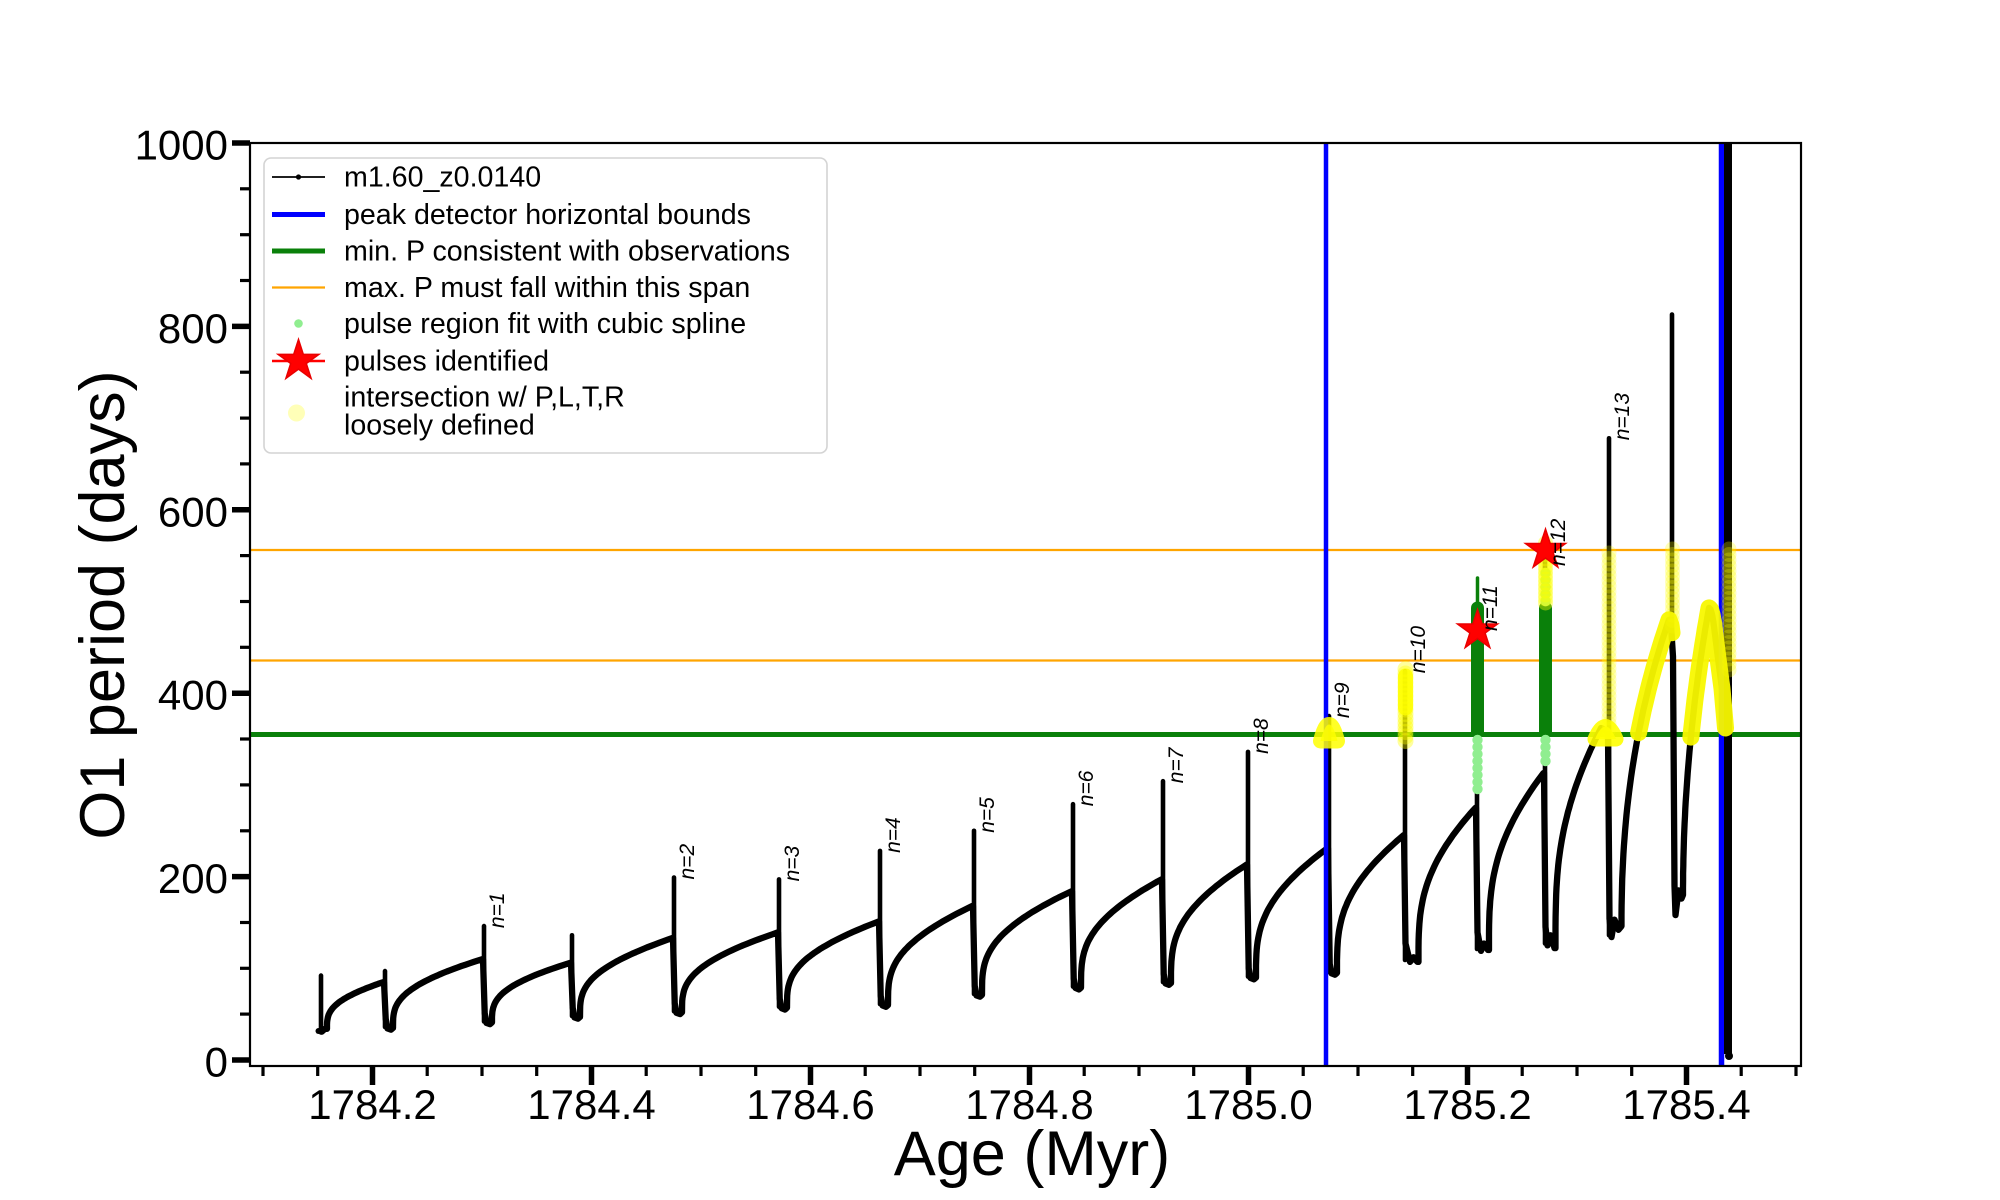 This screenshot has height=1200, width=2000. What do you see at coordinates (1622, 417) in the screenshot?
I see `svg-text: n=13` at bounding box center [1622, 417].